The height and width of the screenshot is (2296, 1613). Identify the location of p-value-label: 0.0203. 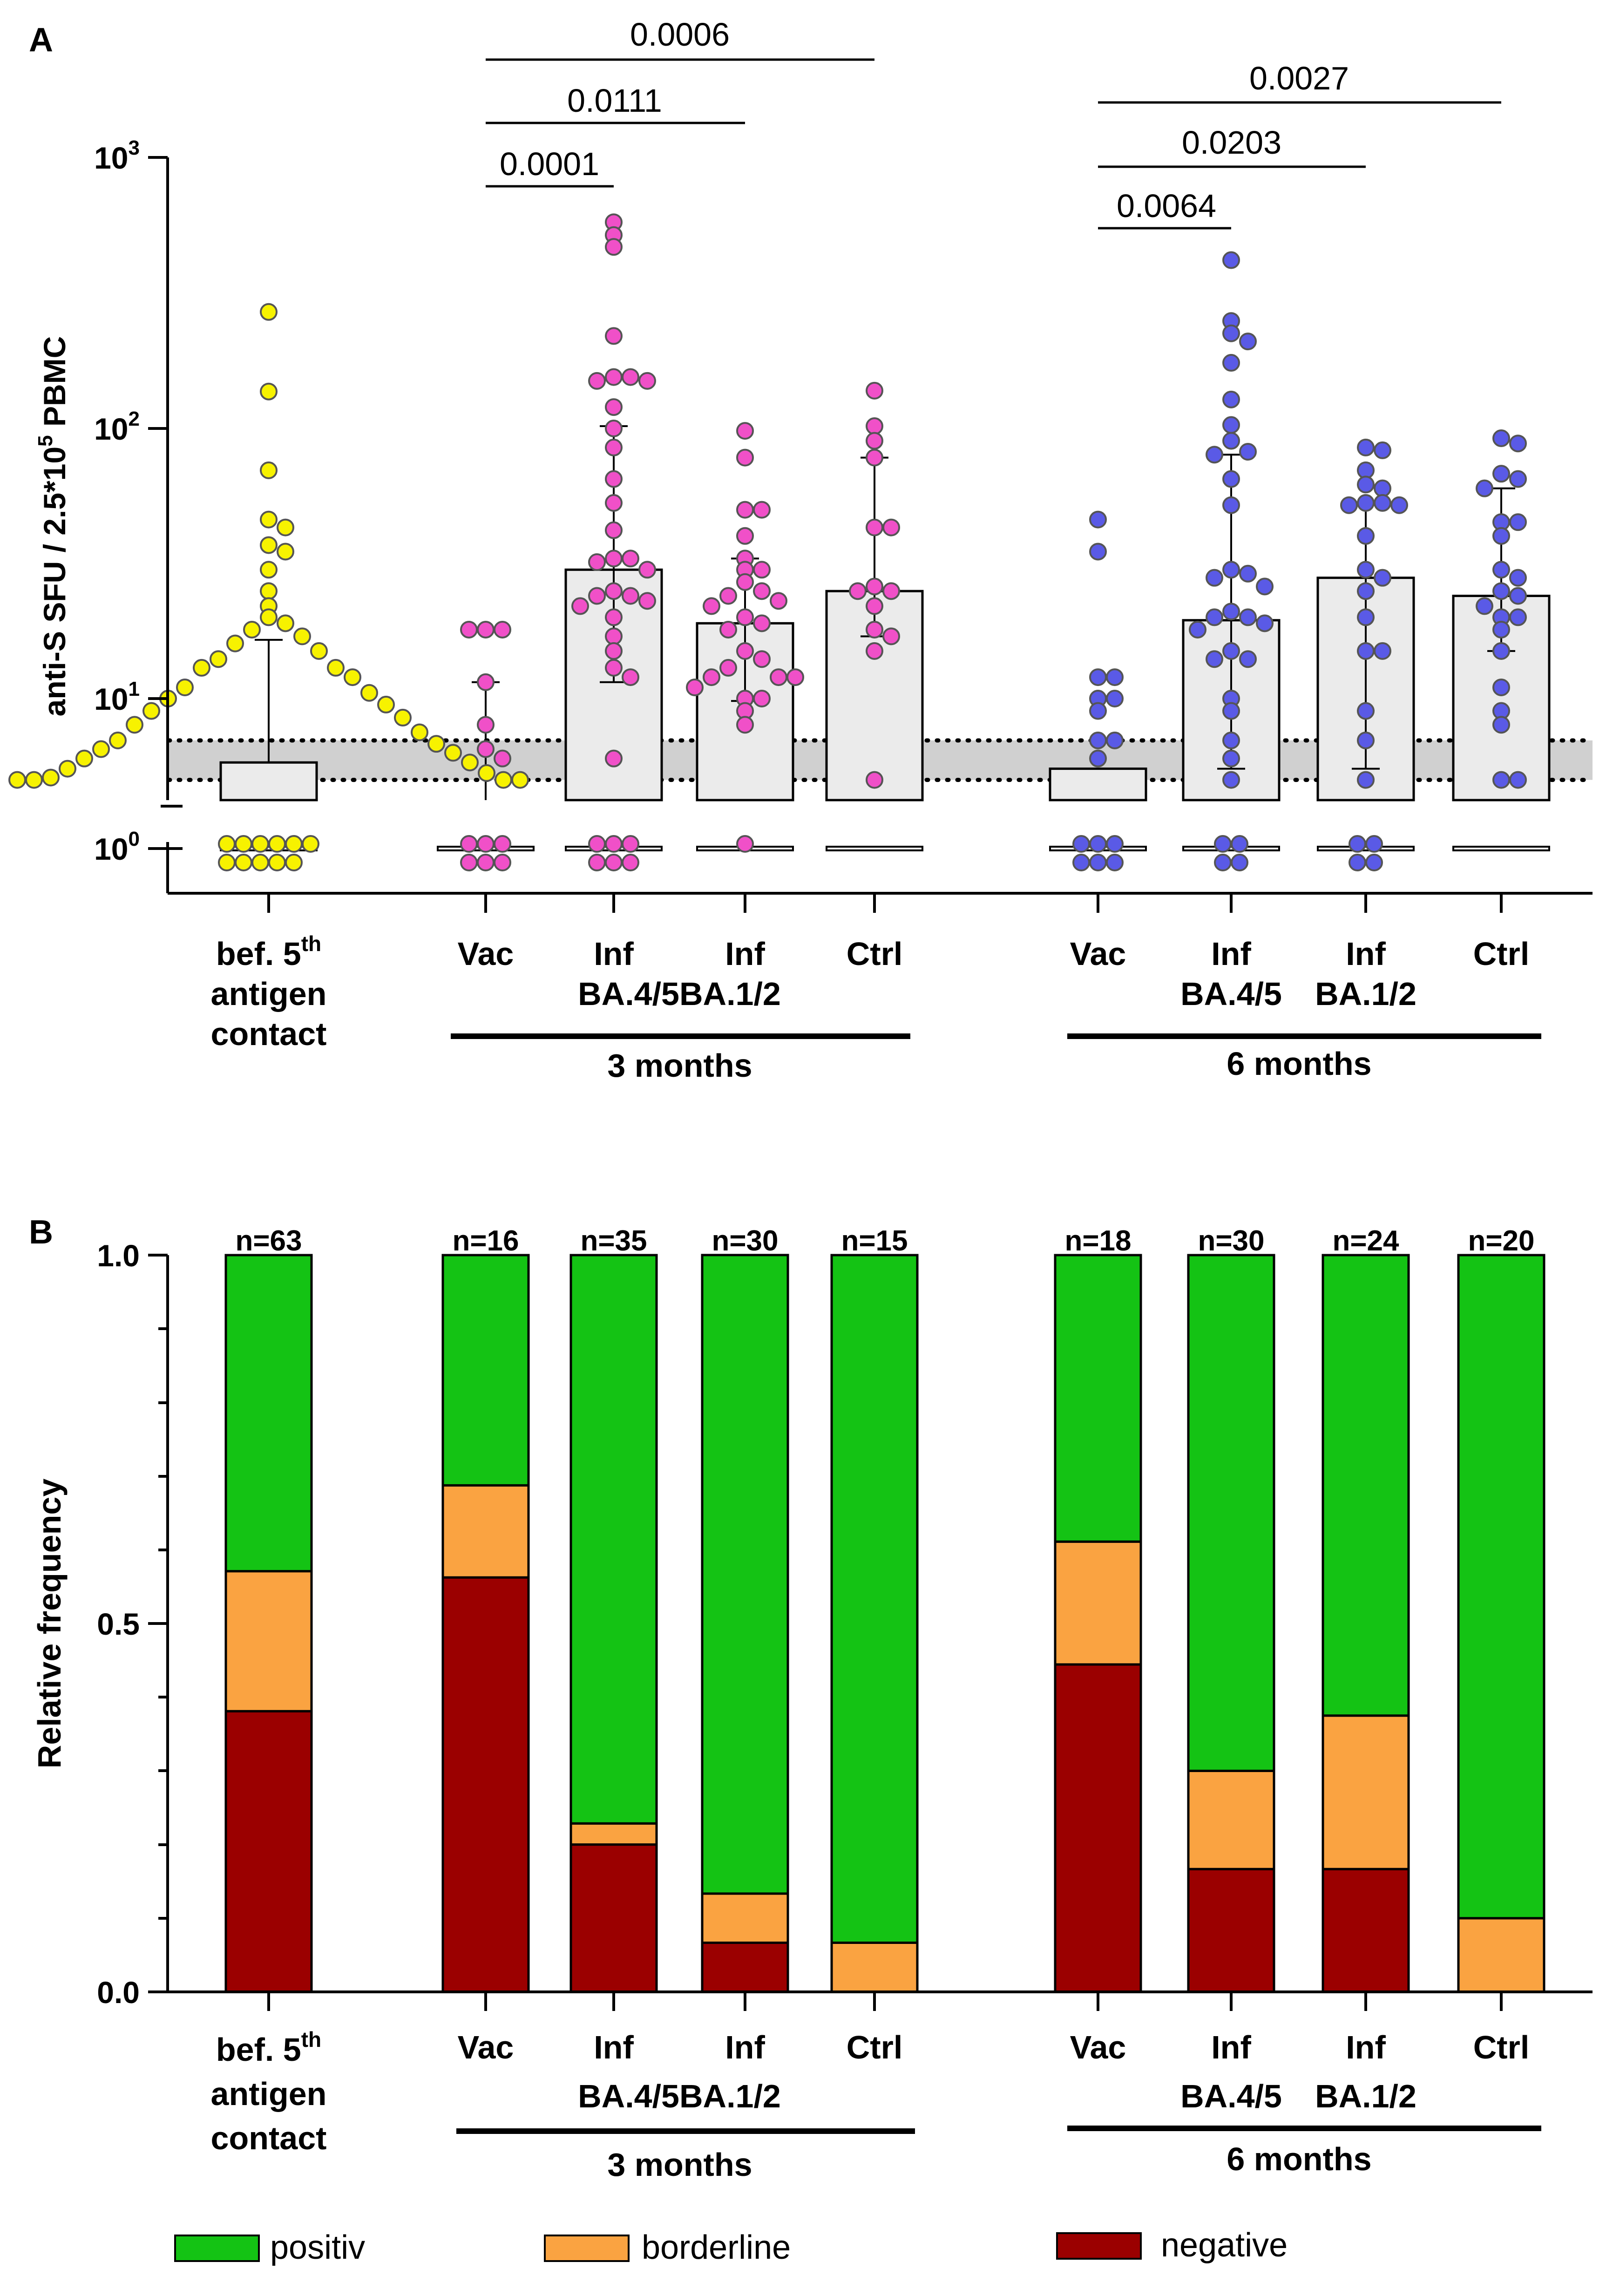
(1232, 142).